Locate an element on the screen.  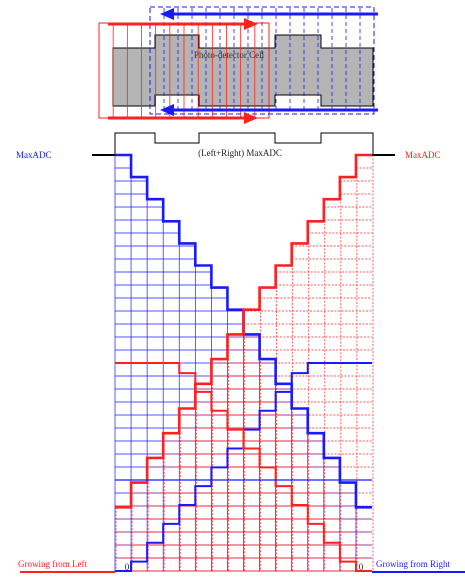
red-arrow-bottom-head is located at coordinates (251, 118).